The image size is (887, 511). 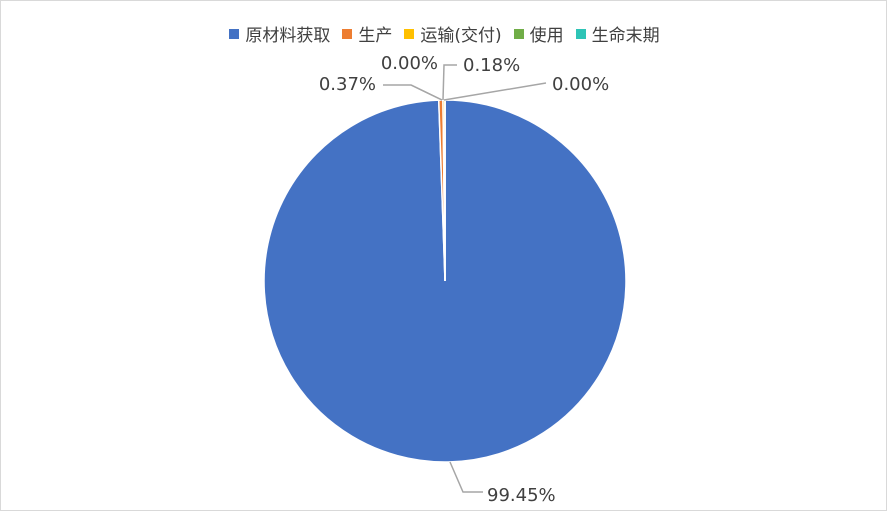 I want to click on data-label: 99.45%, so click(x=521, y=495).